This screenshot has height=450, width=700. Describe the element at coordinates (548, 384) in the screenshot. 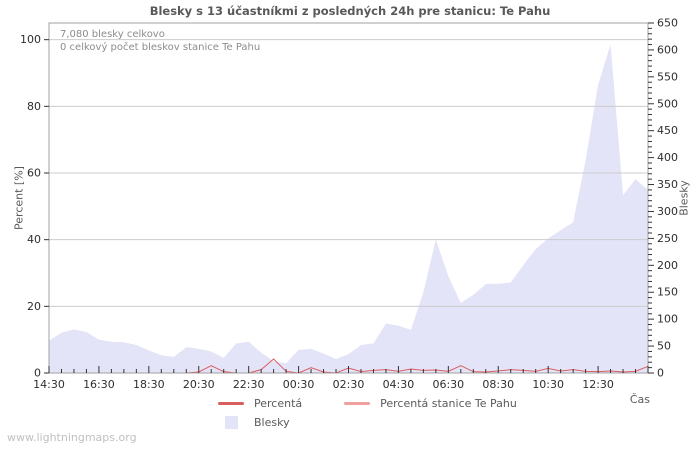

I see `x-tick-label: 10:30` at that location.